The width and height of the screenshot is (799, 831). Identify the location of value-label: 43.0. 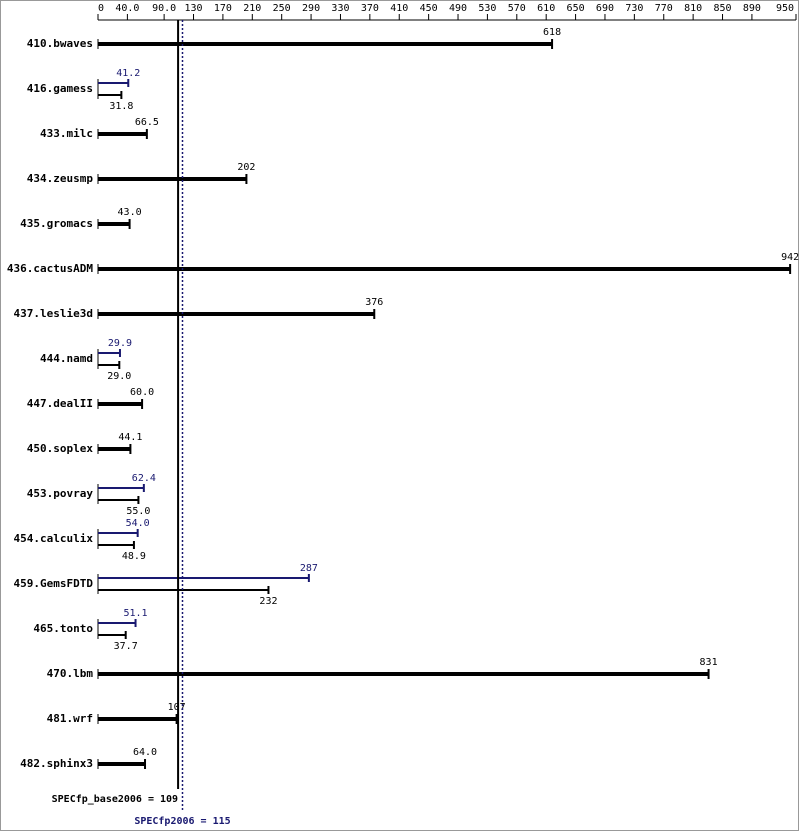
(130, 212).